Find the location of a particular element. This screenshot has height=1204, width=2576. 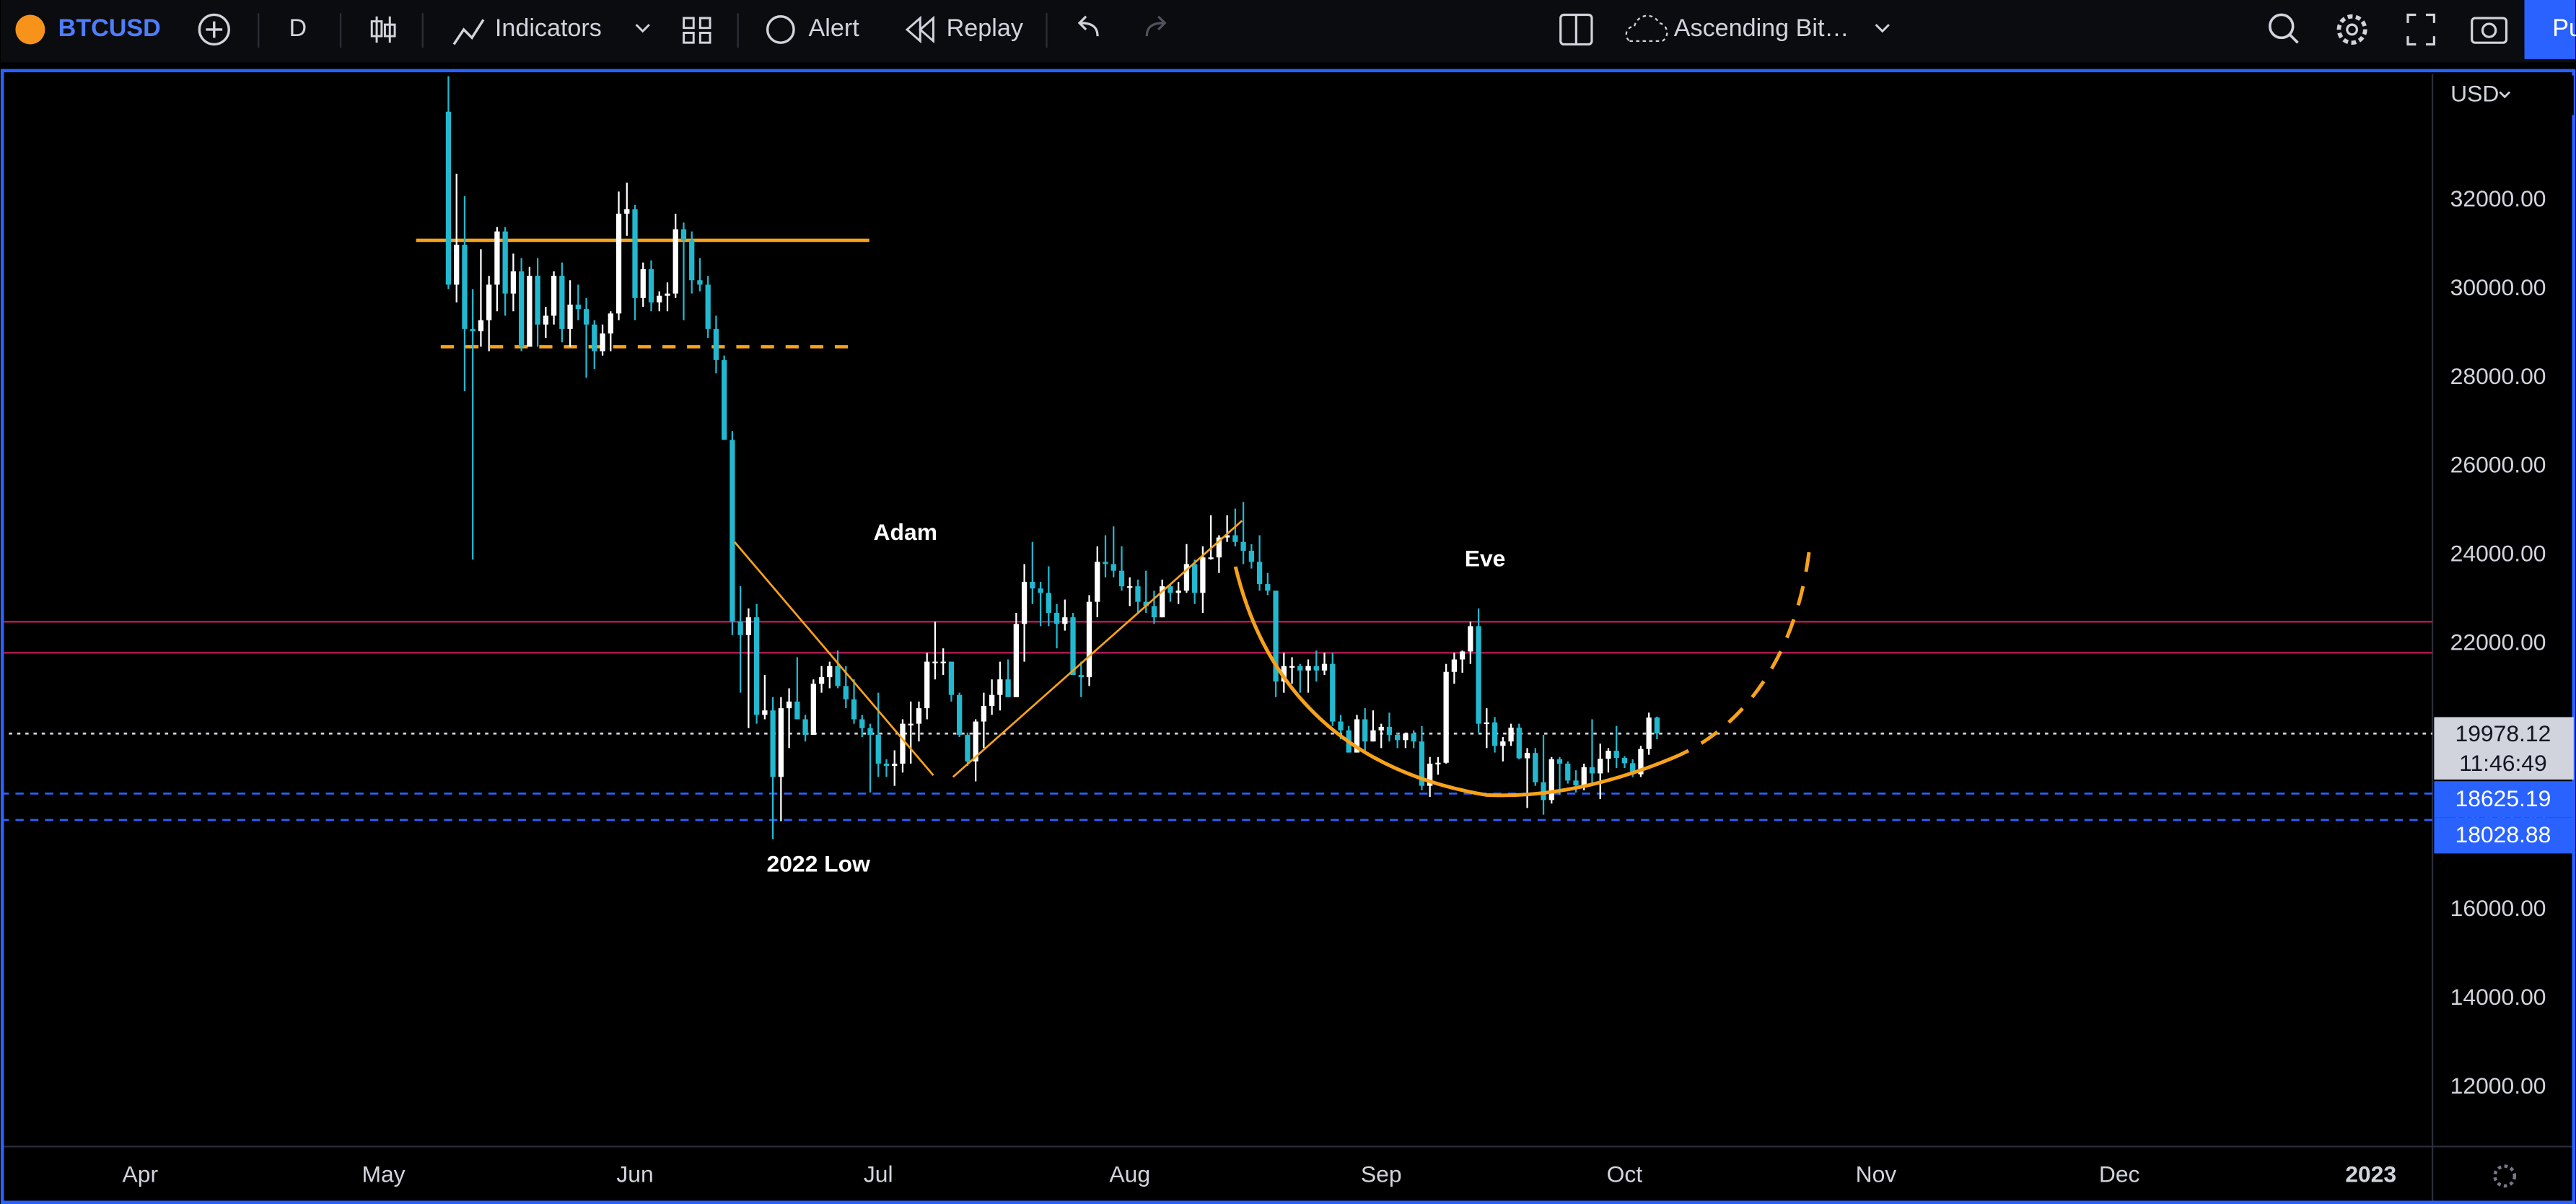

arc is located at coordinates (1452, 682).